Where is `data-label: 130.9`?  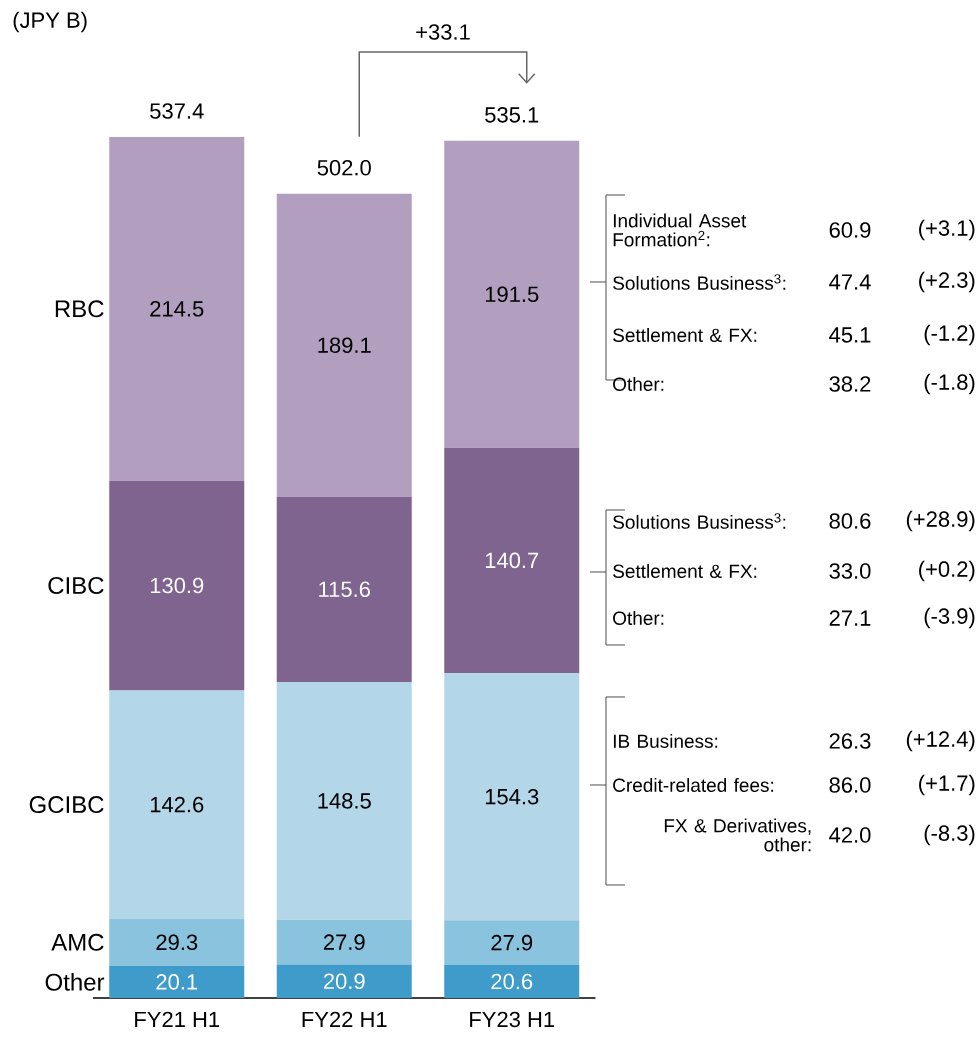
data-label: 130.9 is located at coordinates (177, 585).